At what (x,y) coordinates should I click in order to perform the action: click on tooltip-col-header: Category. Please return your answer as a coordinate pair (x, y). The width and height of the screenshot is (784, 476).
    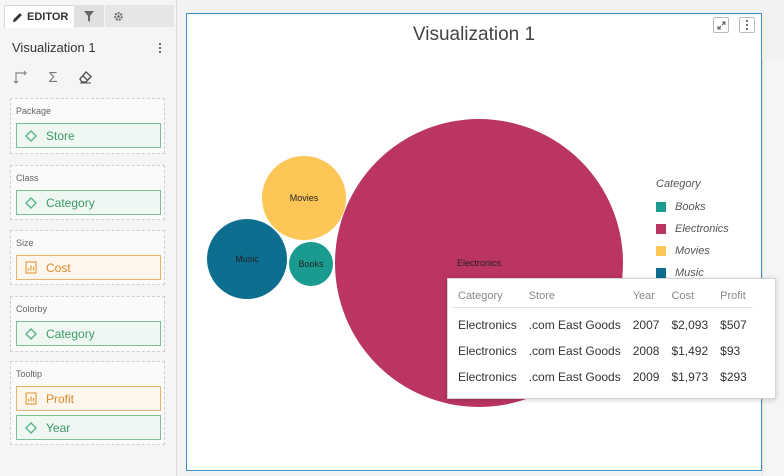
    Looking at the image, I should click on (487, 296).